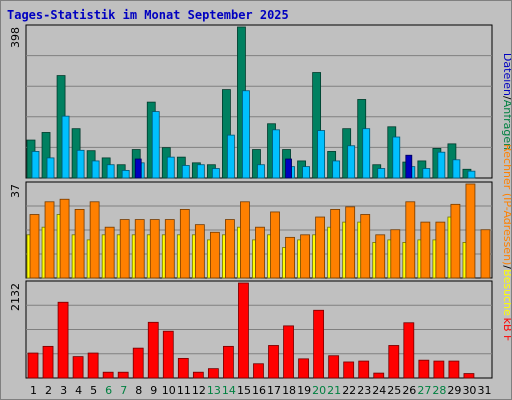 The width and height of the screenshot is (512, 400). I want to click on x-tick-label: 17, so click(274, 390).